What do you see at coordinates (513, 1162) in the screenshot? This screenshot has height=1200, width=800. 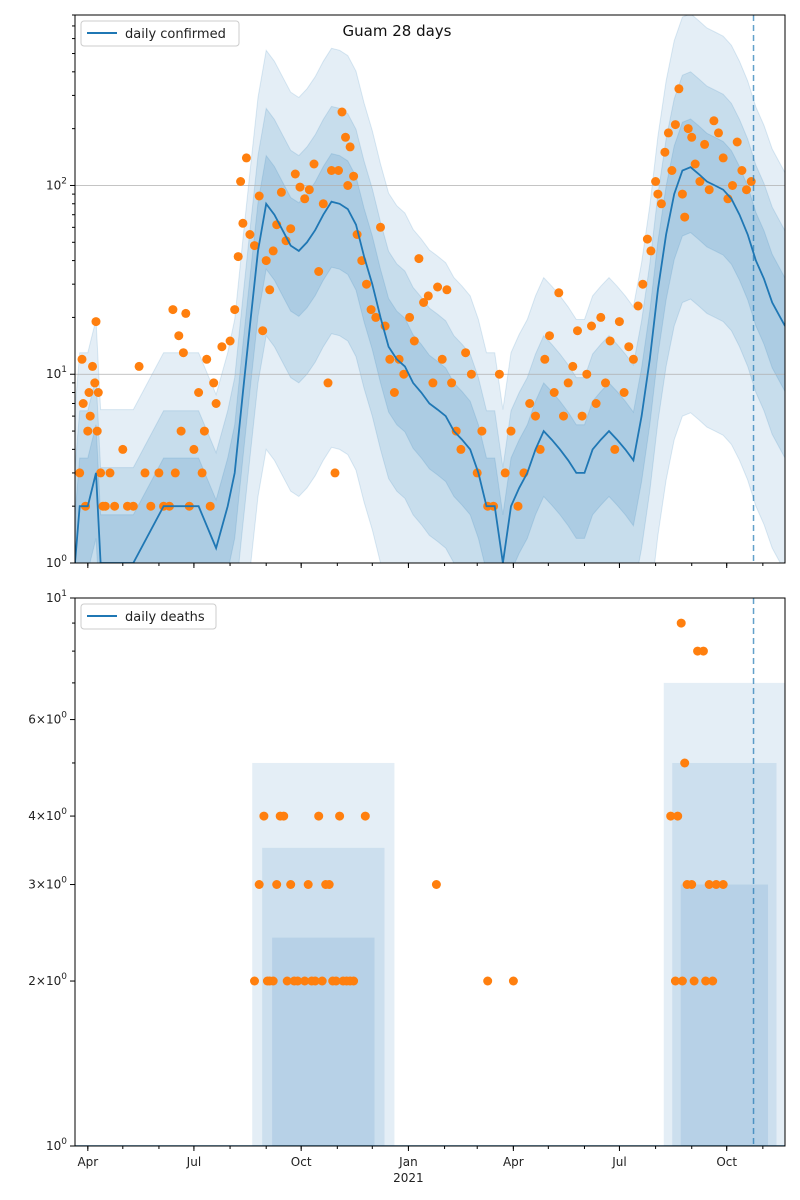 I see `x-tick-label: Apr` at bounding box center [513, 1162].